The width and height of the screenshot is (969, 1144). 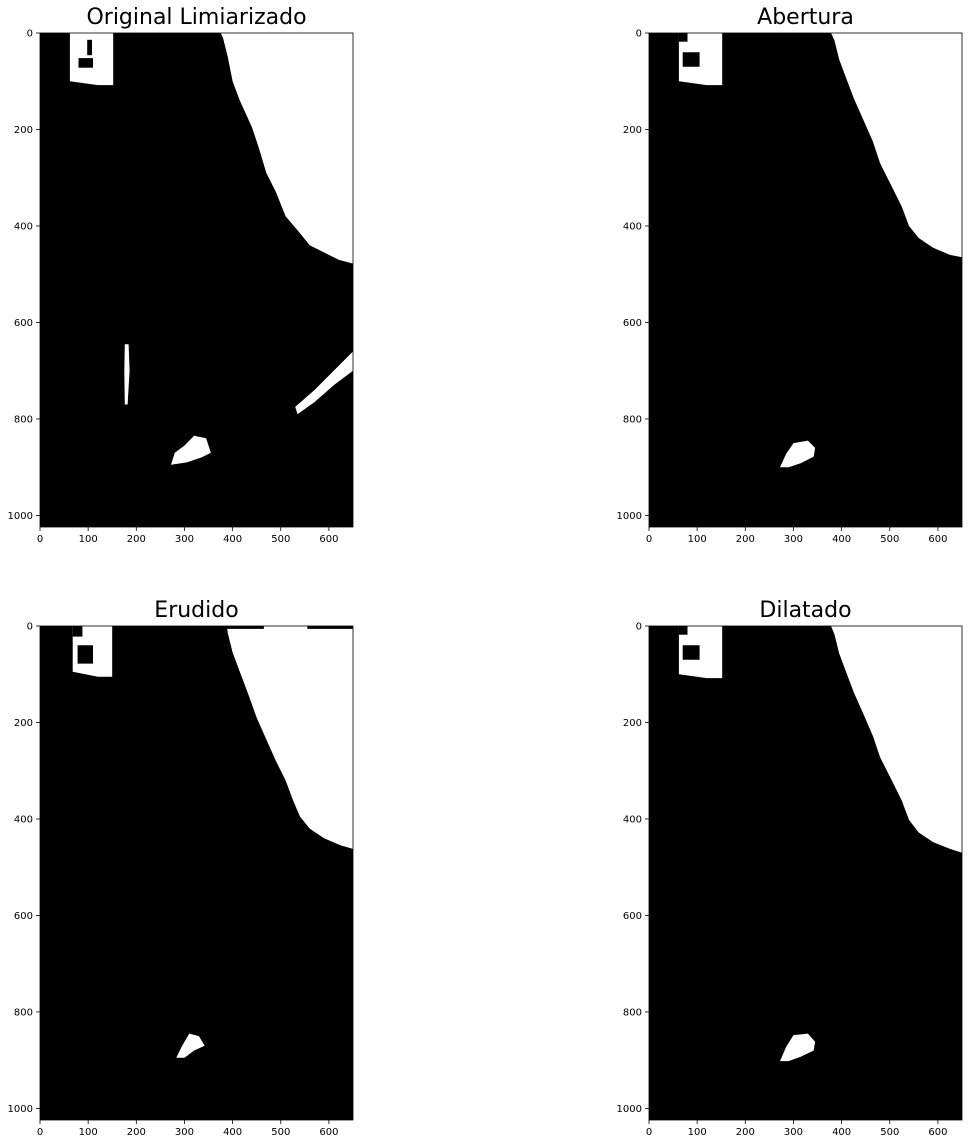 I want to click on black-mark-sign-letter-j, so click(x=89, y=47).